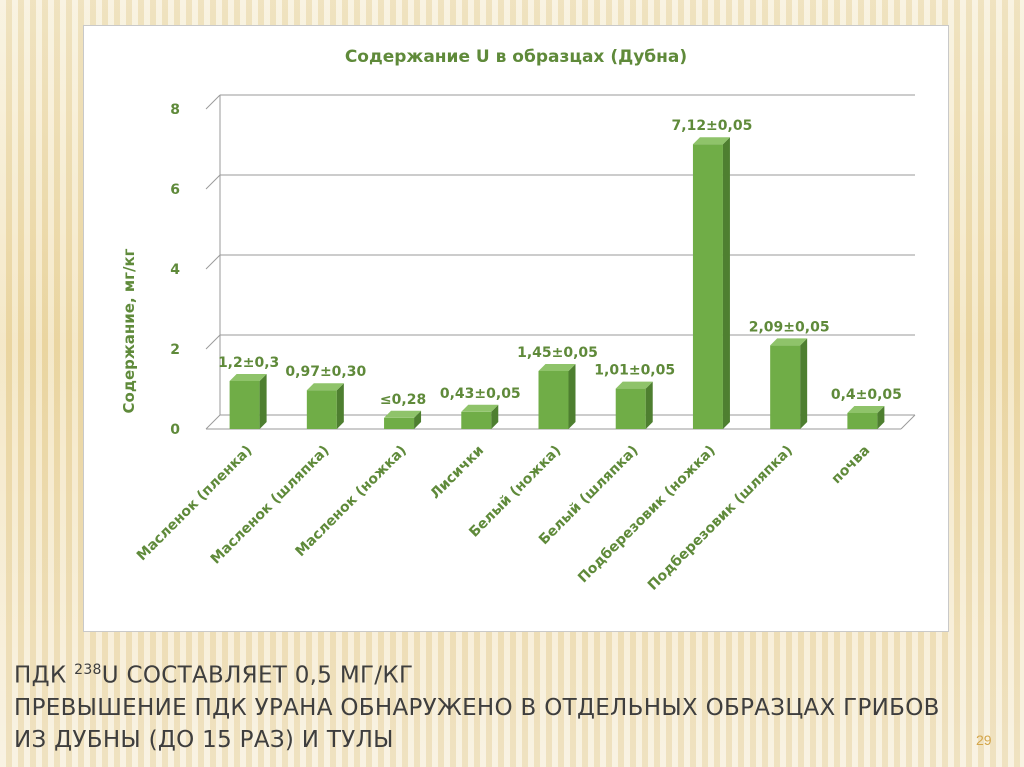 The image size is (1024, 767). Describe the element at coordinates (325, 372) in the screenshot. I see `data-label: 0,97±0,30` at that location.